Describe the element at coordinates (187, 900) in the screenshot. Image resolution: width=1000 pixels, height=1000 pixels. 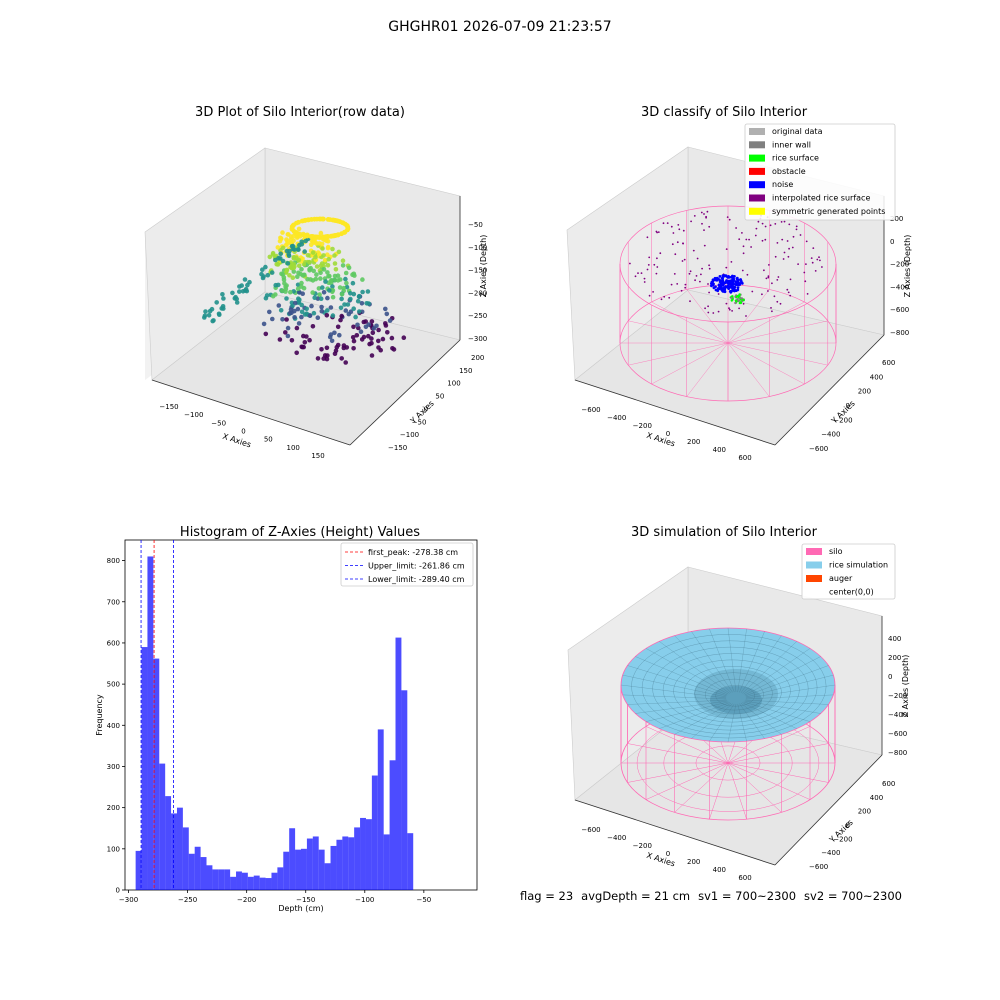
I see `hist-xtick-label: −250` at that location.